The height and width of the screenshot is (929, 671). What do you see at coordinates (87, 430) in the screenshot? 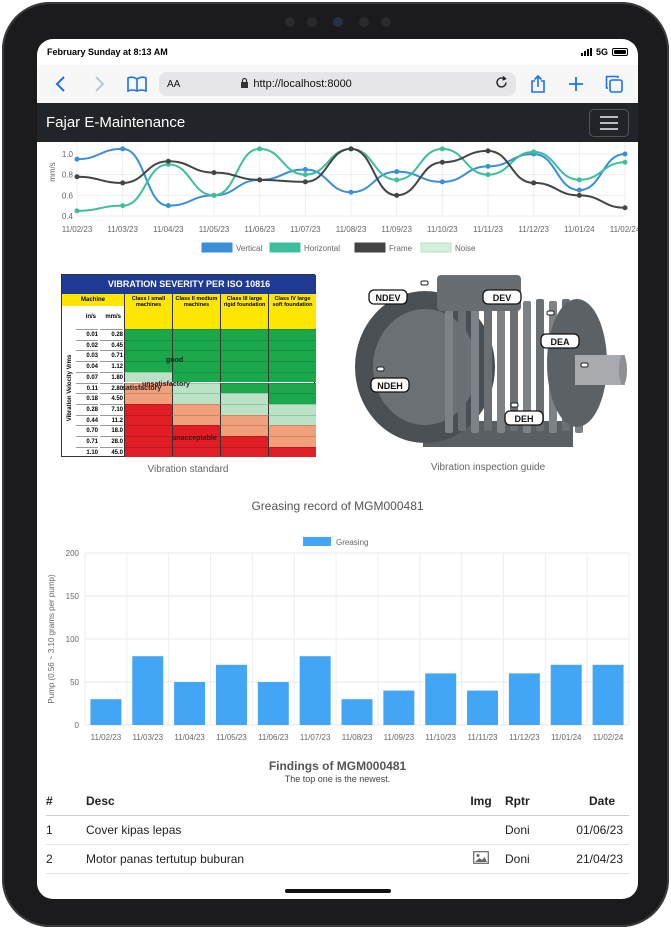
I see `iso-inps-value: 0.70` at bounding box center [87, 430].